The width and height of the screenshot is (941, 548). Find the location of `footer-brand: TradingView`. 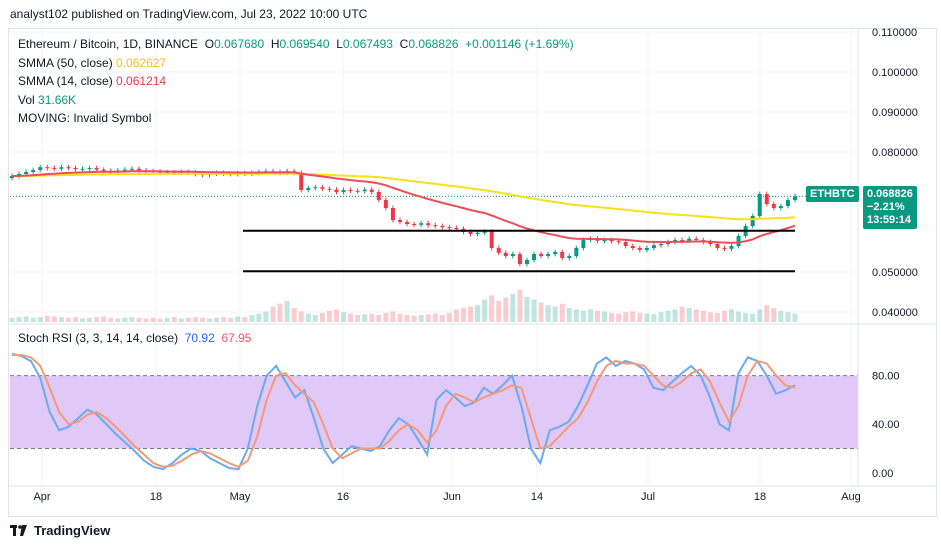

footer-brand: TradingView is located at coordinates (60, 530).